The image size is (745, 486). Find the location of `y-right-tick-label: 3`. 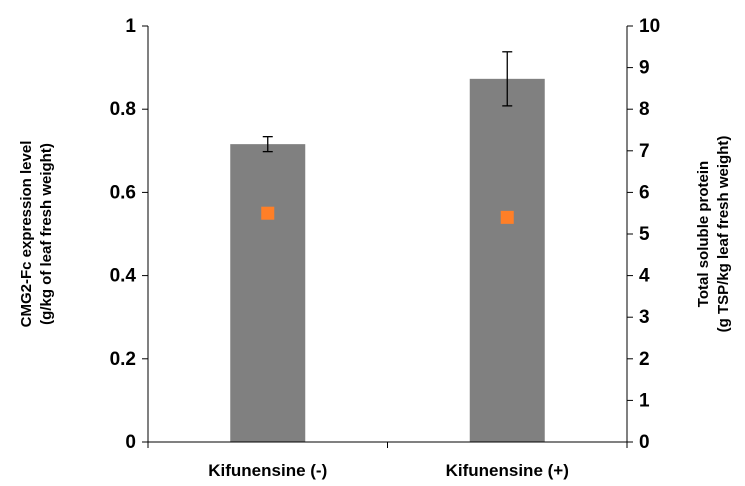

y-right-tick-label: 3 is located at coordinates (644, 317).